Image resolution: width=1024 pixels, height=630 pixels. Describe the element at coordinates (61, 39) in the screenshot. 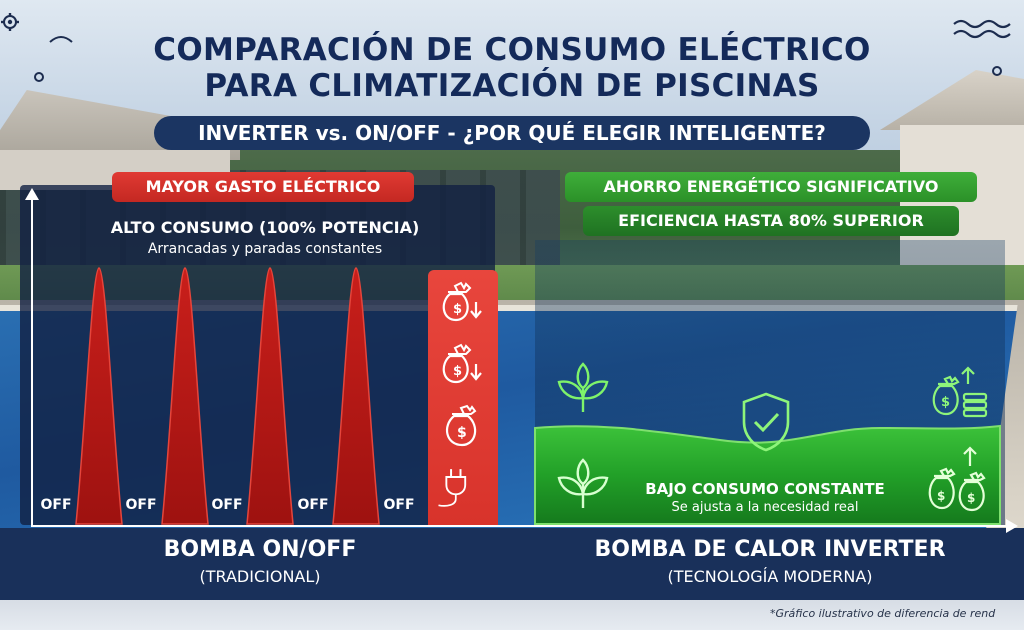

I see `cloud-arc-icon` at that location.